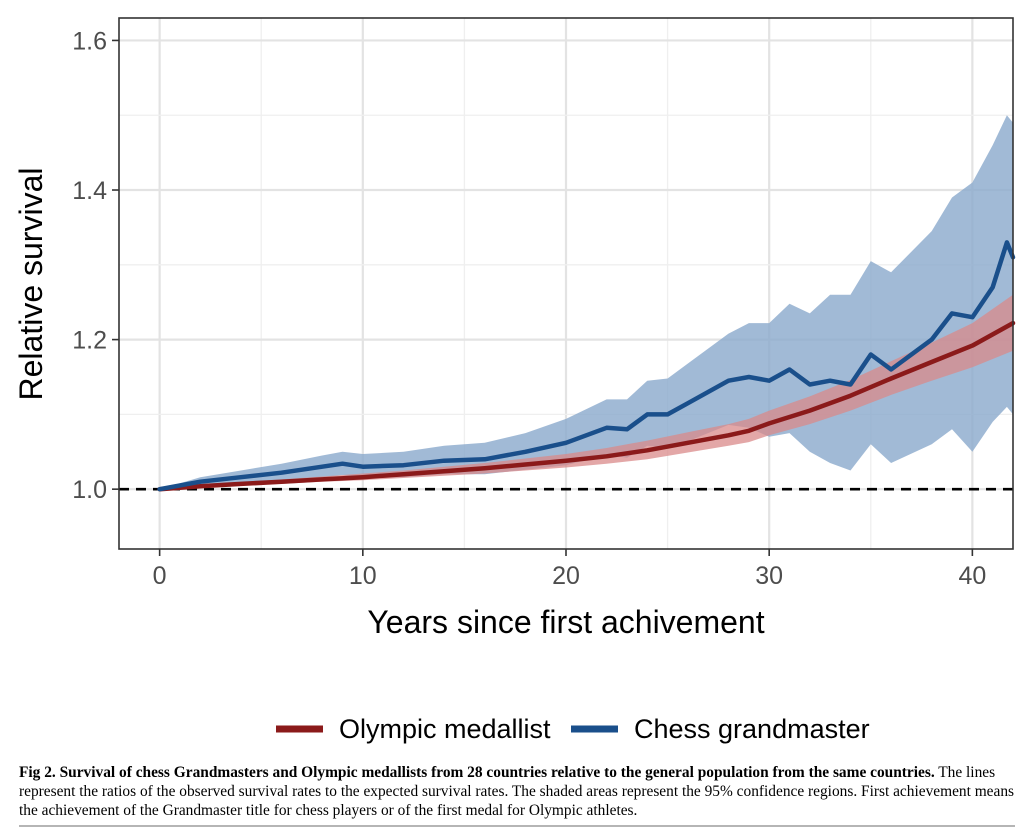 The width and height of the screenshot is (1033, 835). Describe the element at coordinates (573, 729) in the screenshot. I see `legend: Olympic medallist Chess grandmaster` at that location.